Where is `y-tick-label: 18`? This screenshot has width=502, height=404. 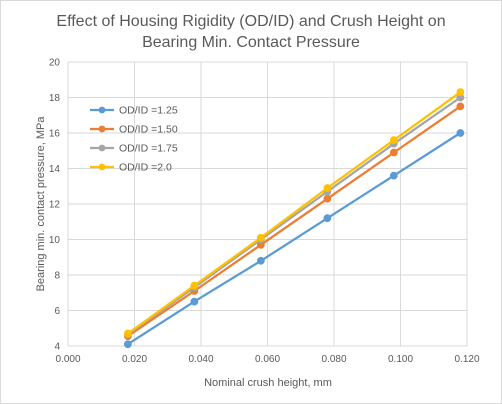 y-tick-label: 18 is located at coordinates (55, 98).